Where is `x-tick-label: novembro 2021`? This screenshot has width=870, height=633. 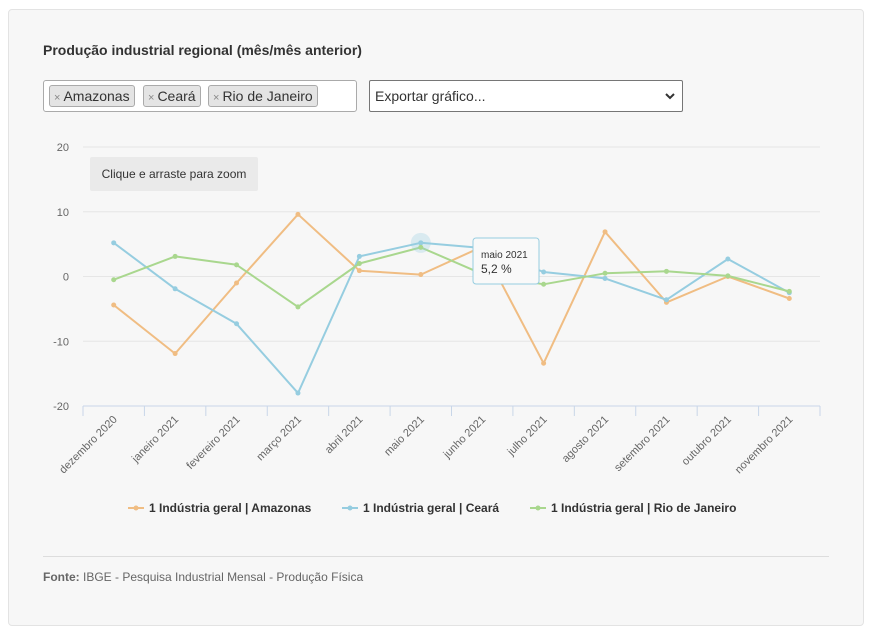
x-tick-label: novembro 2021 is located at coordinates (764, 445).